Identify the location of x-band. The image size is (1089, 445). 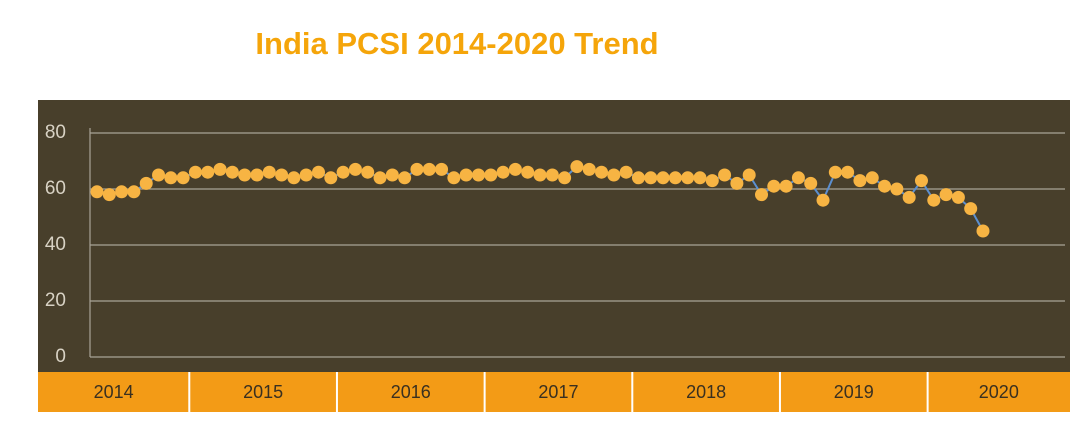
(554, 392).